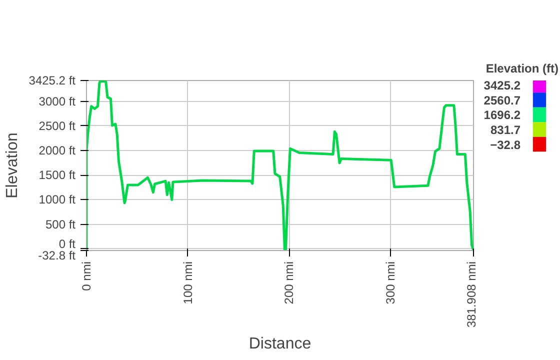 This screenshot has width=560, height=360. I want to click on color-bar-label: 2560.7, so click(502, 100).